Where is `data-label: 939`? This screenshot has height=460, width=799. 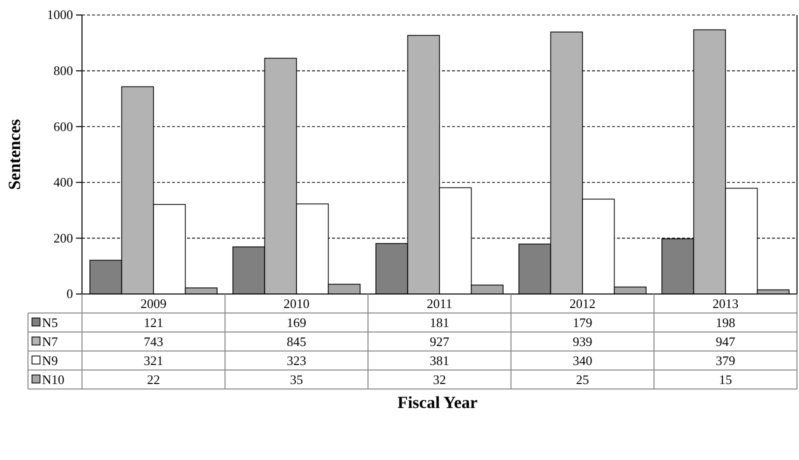
data-label: 939 is located at coordinates (582, 341).